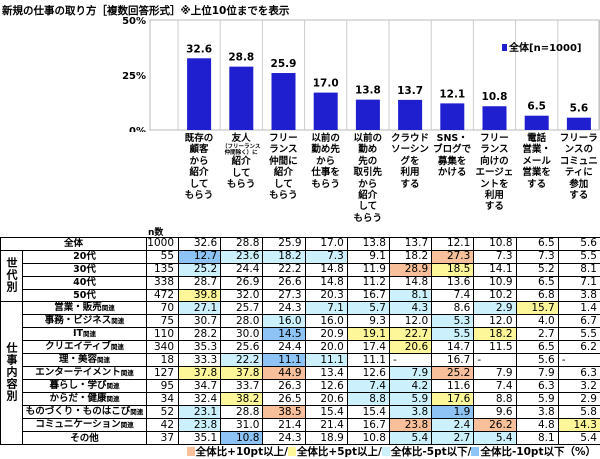  What do you see at coordinates (453, 386) in the screenshot?
I see `table-cell: 11.6` at bounding box center [453, 386].